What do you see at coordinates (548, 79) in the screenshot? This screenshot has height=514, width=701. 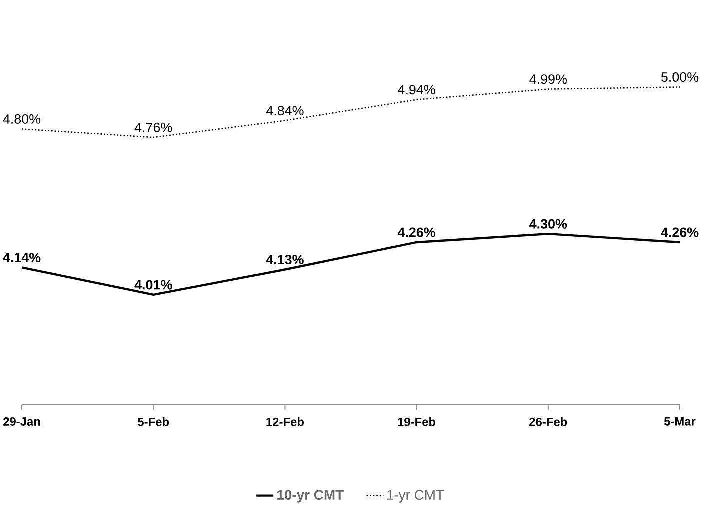 I see `data-label: 4.99%` at bounding box center [548, 79].